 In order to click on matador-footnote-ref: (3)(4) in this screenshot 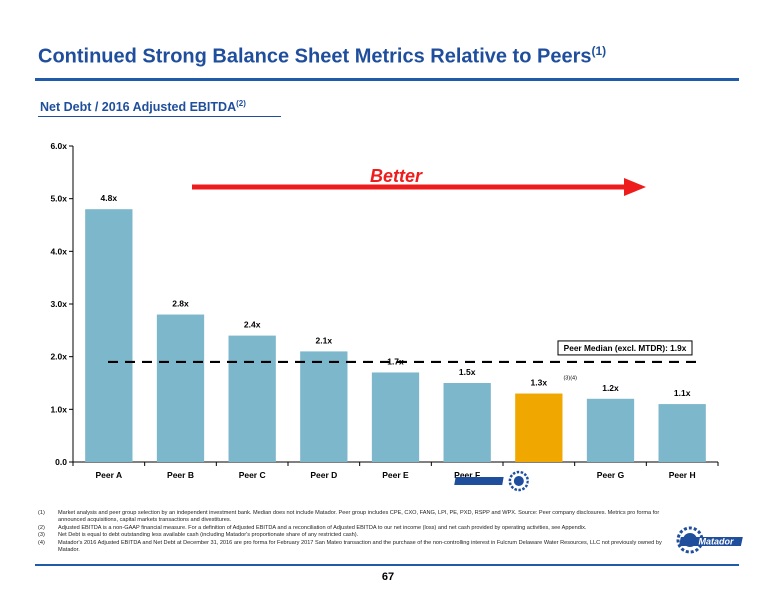, I will do `click(570, 379)`.